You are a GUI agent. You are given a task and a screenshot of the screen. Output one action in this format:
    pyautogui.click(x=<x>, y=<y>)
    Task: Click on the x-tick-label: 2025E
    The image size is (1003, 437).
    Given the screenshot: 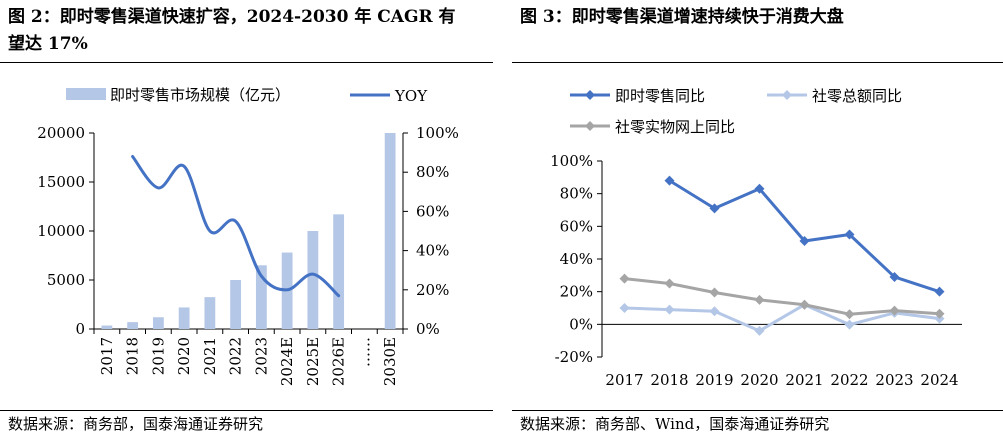 What is the action you would take?
    pyautogui.click(x=313, y=361)
    